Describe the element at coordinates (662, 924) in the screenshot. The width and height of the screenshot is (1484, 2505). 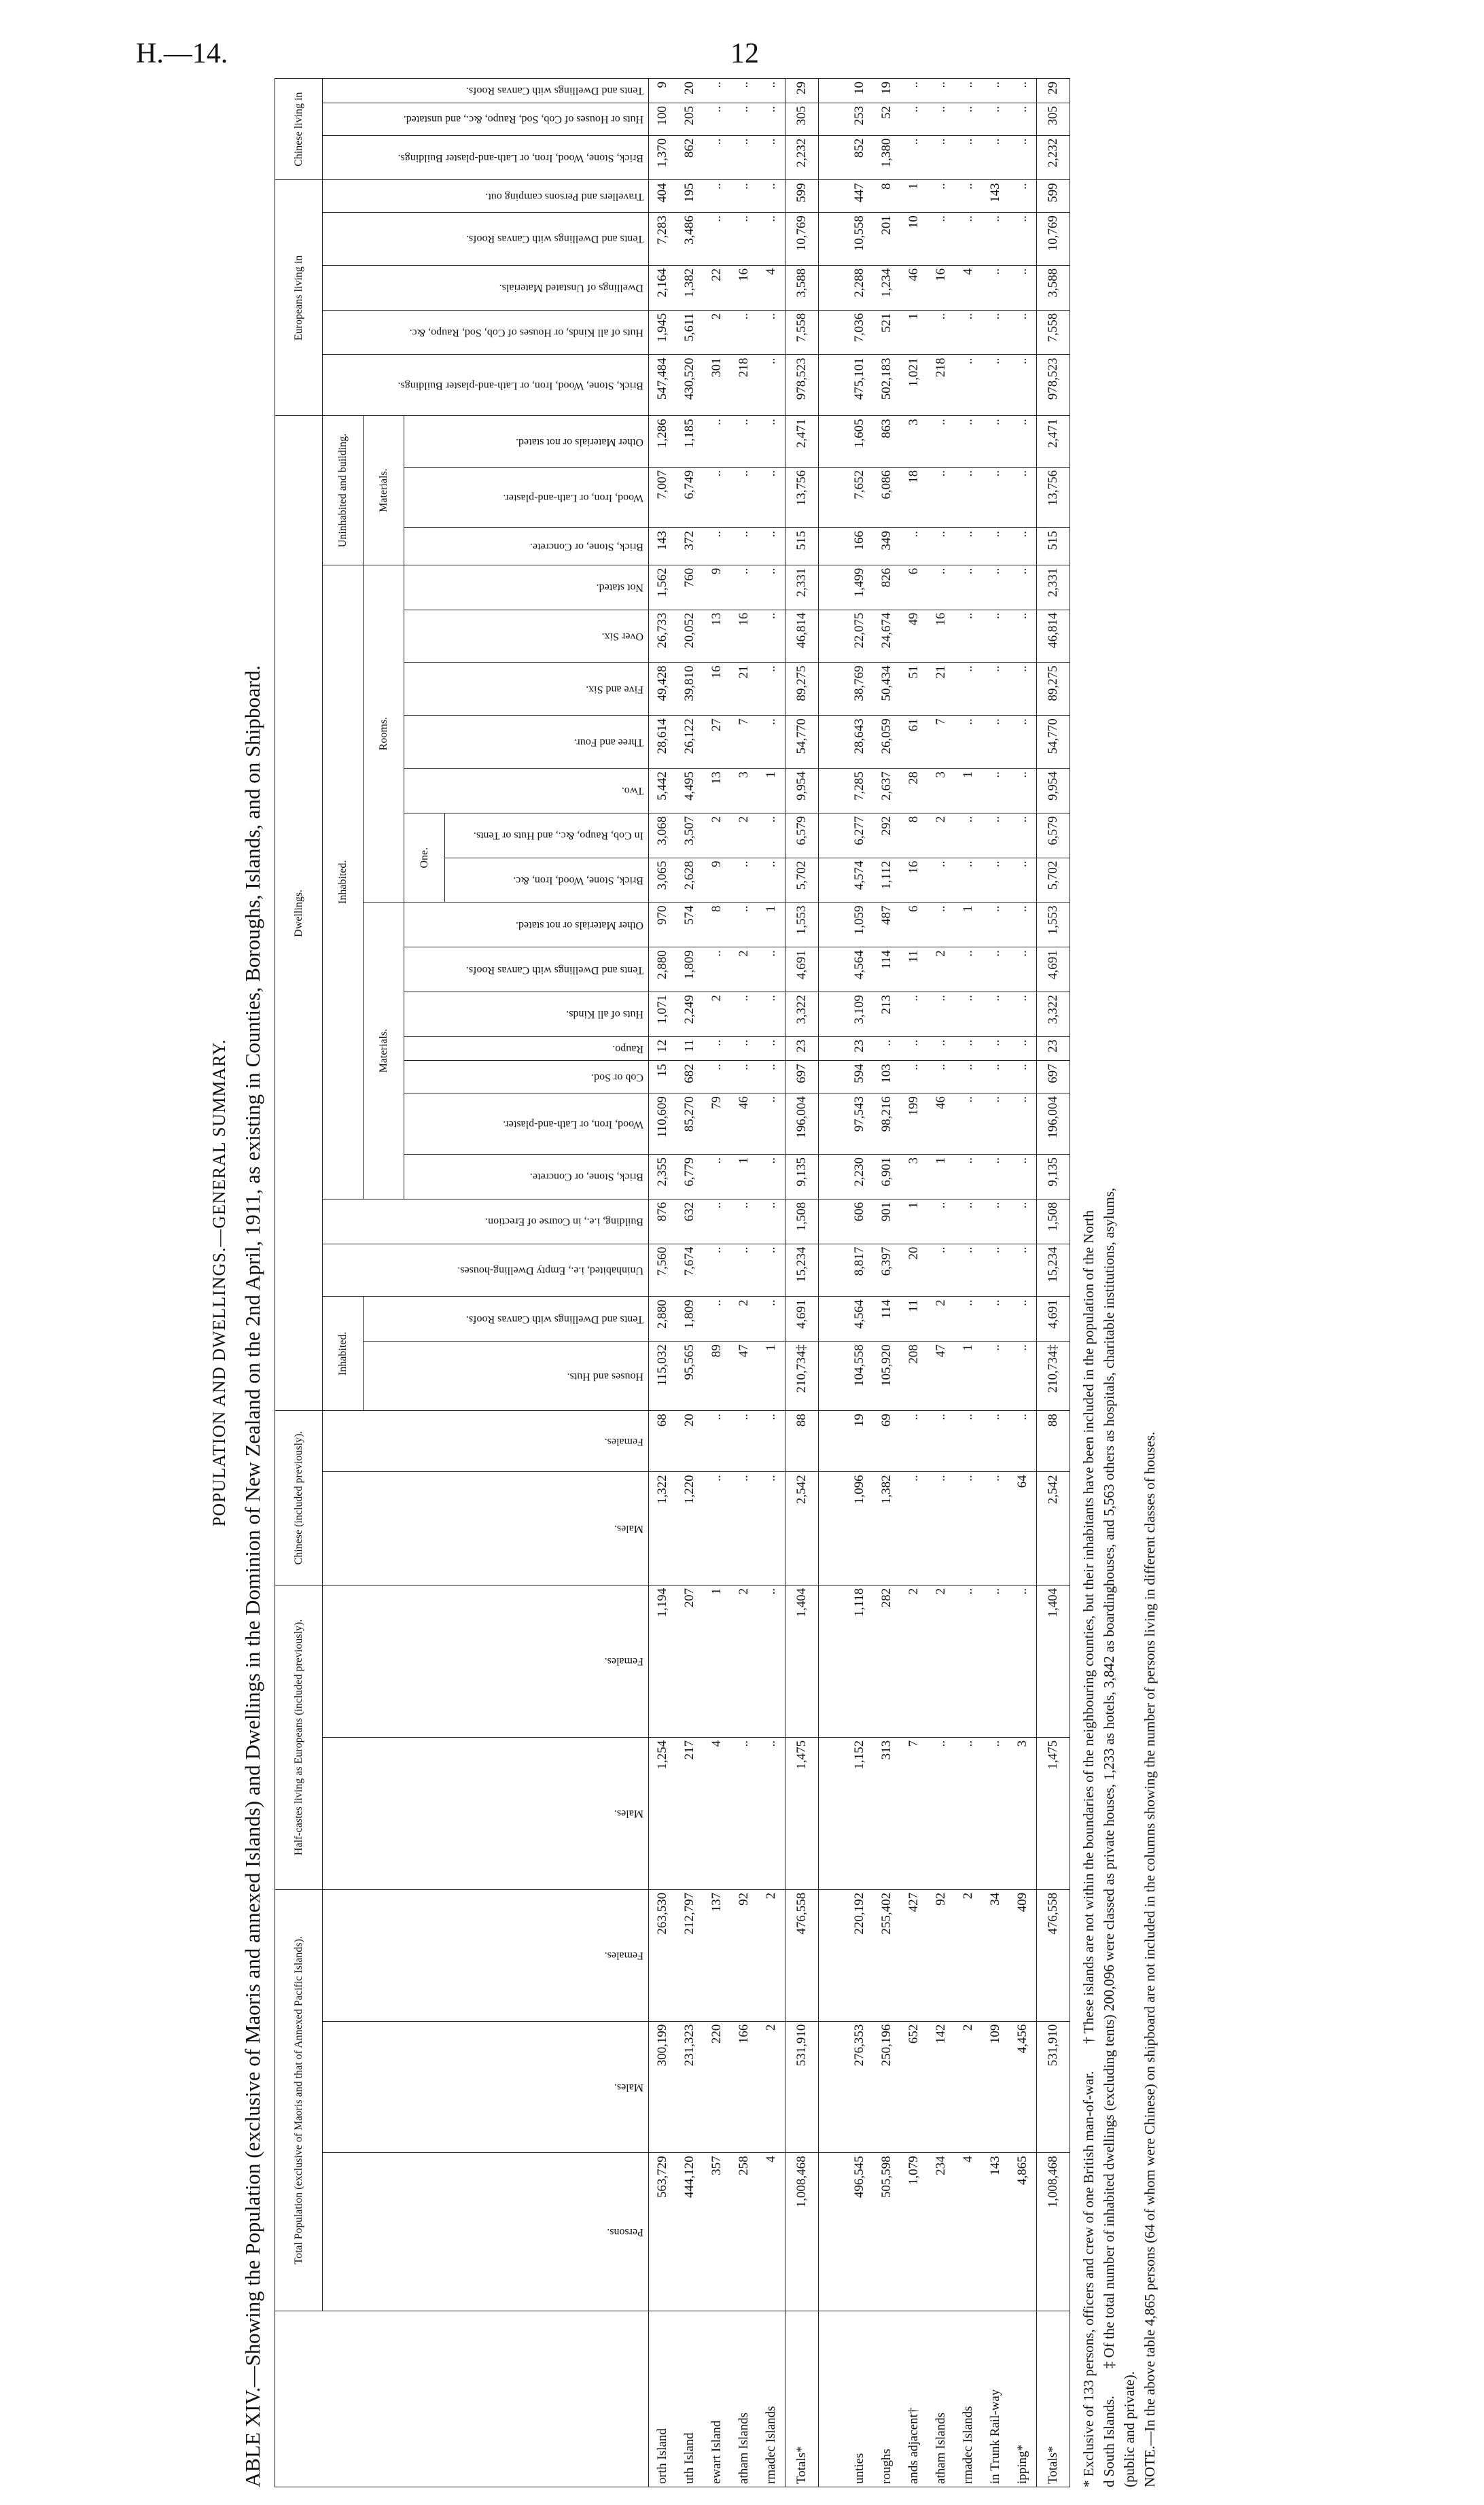
I see `table-cell: 970` at that location.